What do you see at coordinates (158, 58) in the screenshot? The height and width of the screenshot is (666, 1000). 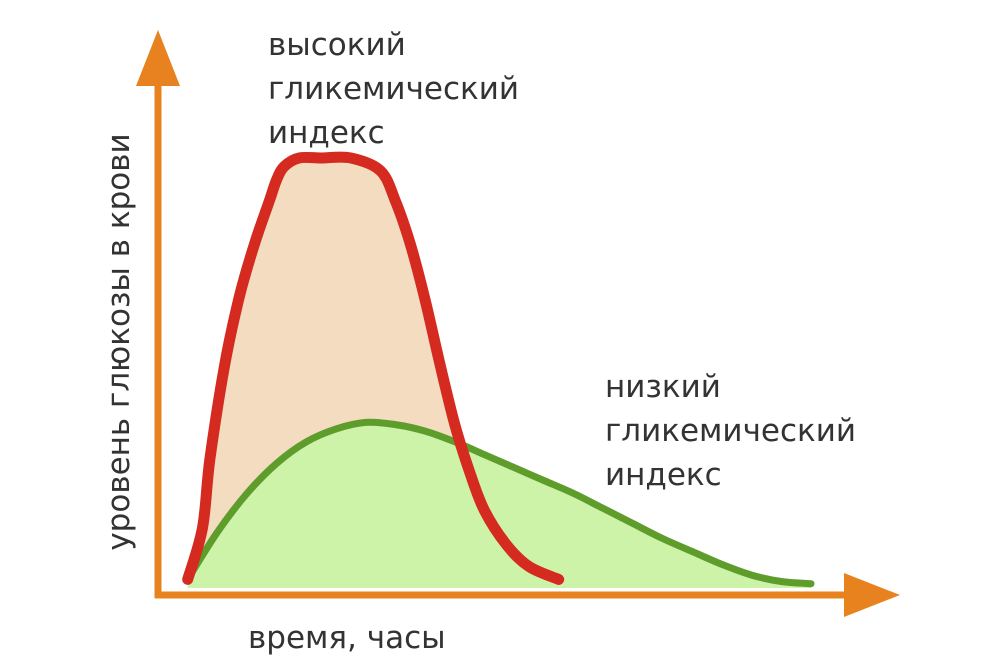 I see `y-axis-arrow` at bounding box center [158, 58].